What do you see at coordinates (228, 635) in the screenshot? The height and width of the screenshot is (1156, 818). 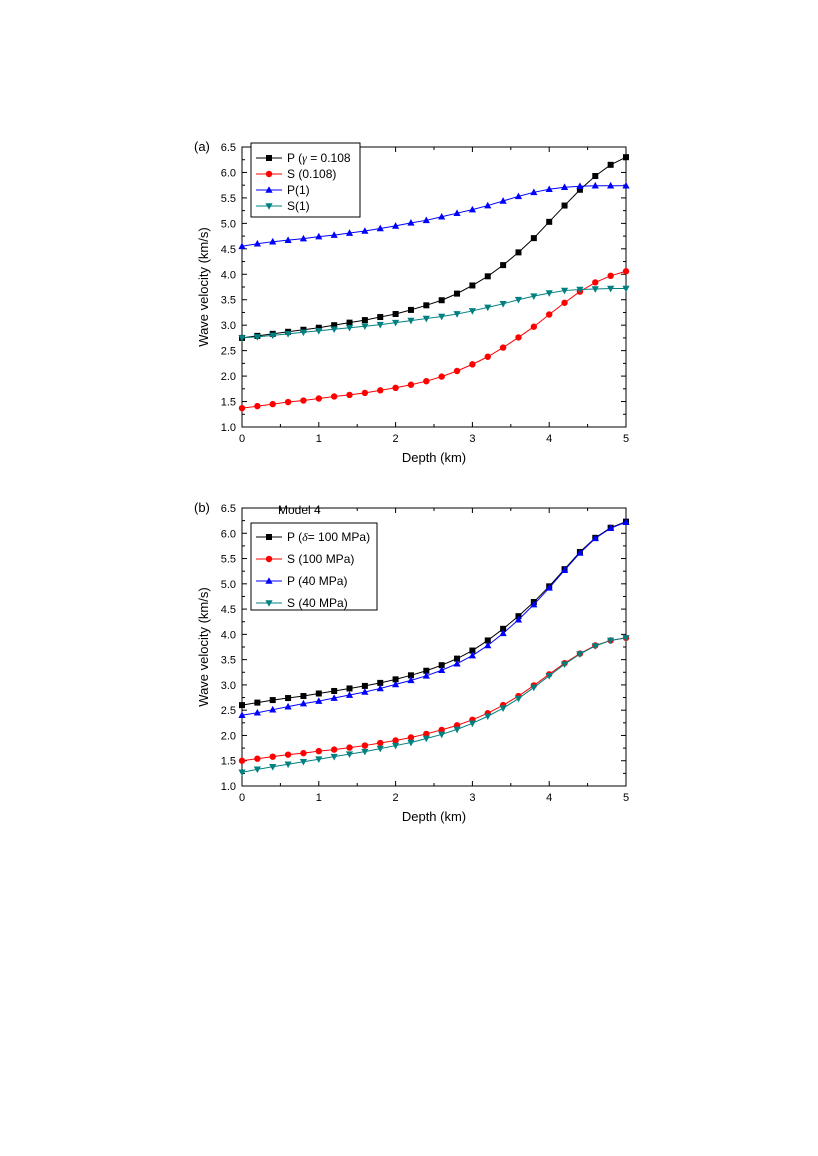 I see `y-tick-label: 4.0` at bounding box center [228, 635].